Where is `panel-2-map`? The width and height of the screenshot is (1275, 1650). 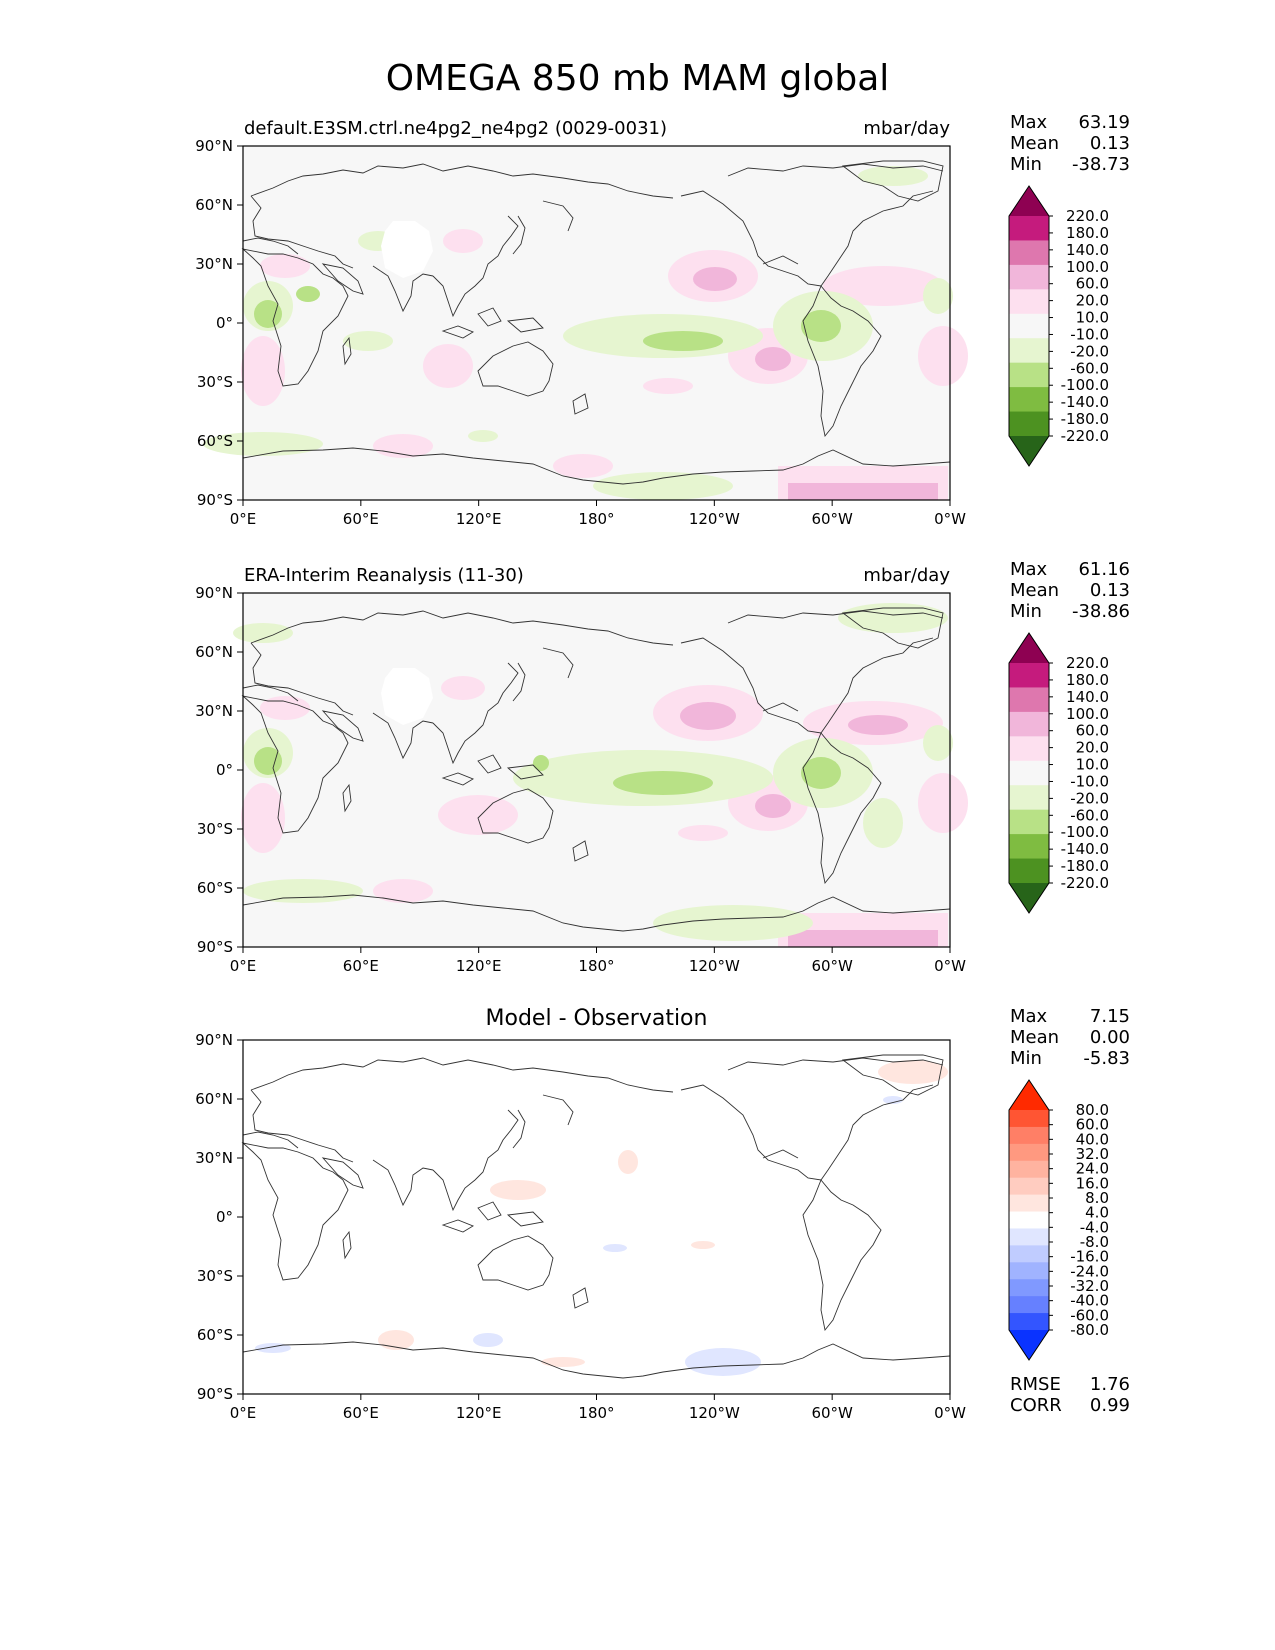
panel-2-map is located at coordinates (600, 770).